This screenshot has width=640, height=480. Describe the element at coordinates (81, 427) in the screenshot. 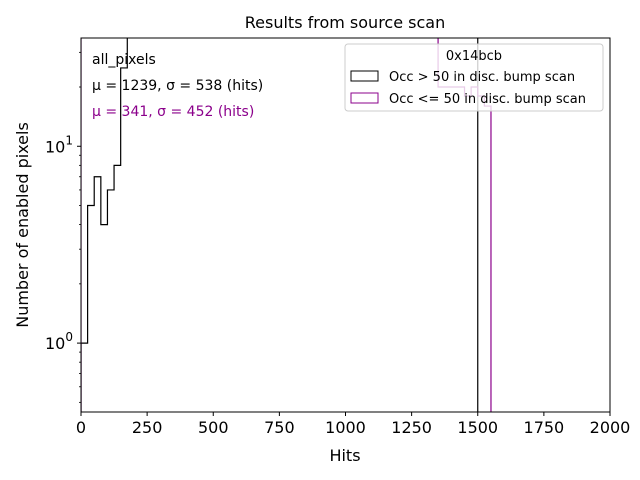

I see `x-tick-label: 0` at that location.